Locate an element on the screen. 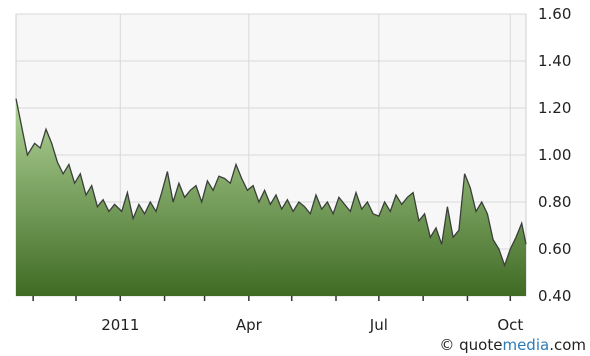  x-tick-label: Oct is located at coordinates (510, 325).